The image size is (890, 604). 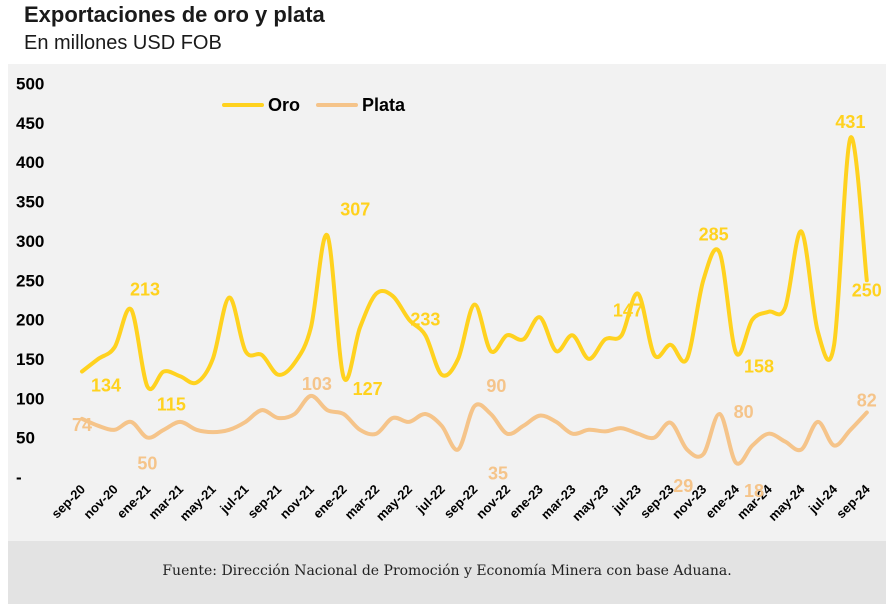 I want to click on data-label-oro: 158, so click(x=759, y=367).